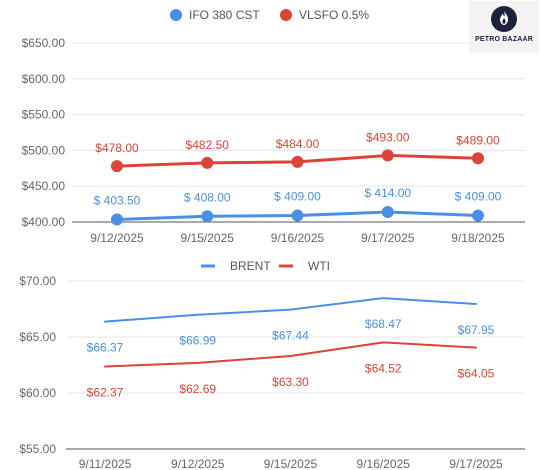 The width and height of the screenshot is (541, 470). I want to click on chart1-data-label: $493.00, so click(388, 137).